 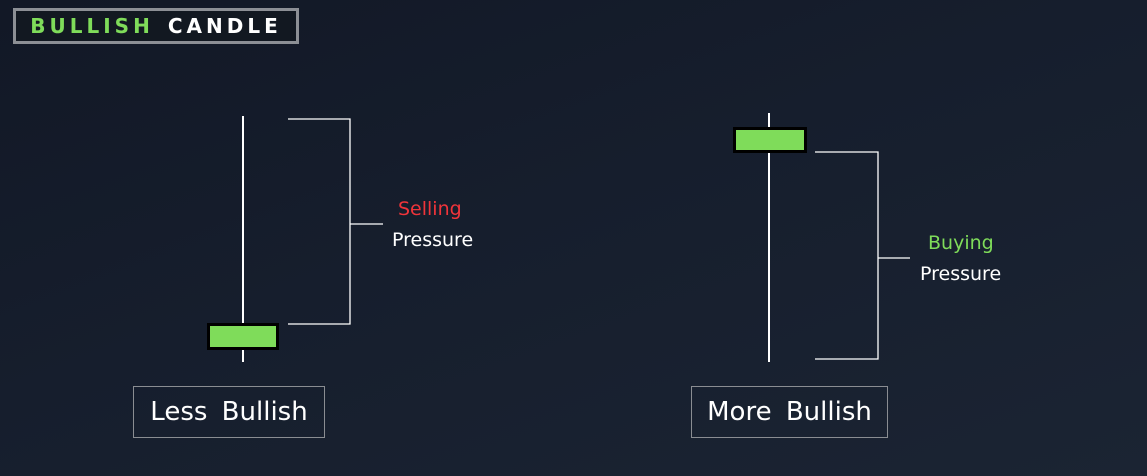 What do you see at coordinates (770, 237) in the screenshot?
I see `right-candle` at bounding box center [770, 237].